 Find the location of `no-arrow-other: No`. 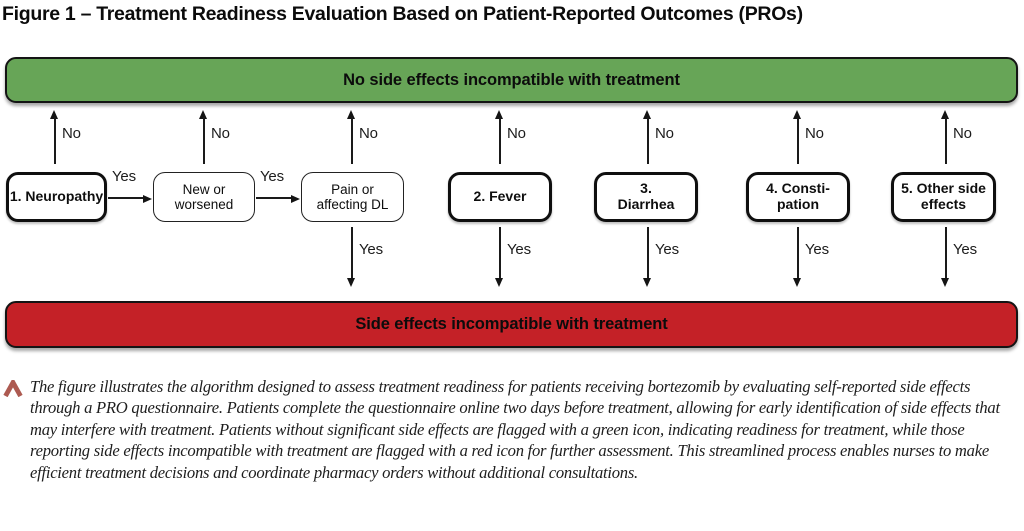

no-arrow-other: No is located at coordinates (956, 139).